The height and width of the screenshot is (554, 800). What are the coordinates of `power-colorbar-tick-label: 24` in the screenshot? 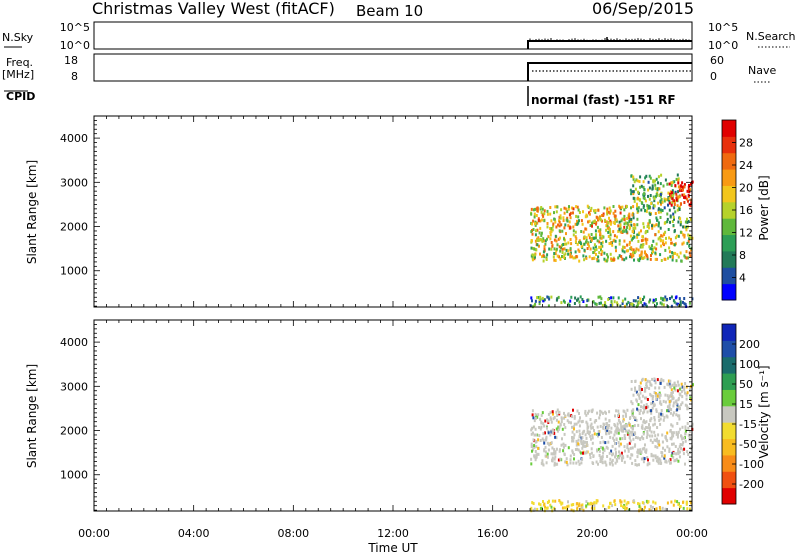 It's located at (746, 165).